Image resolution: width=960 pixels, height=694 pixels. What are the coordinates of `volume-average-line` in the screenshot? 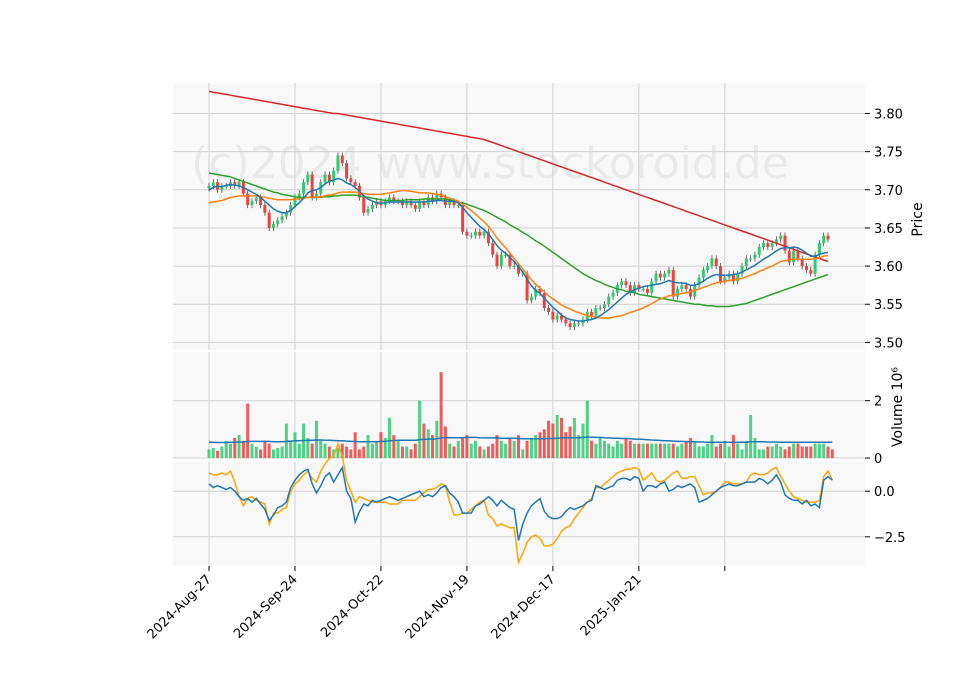 It's located at (521, 440).